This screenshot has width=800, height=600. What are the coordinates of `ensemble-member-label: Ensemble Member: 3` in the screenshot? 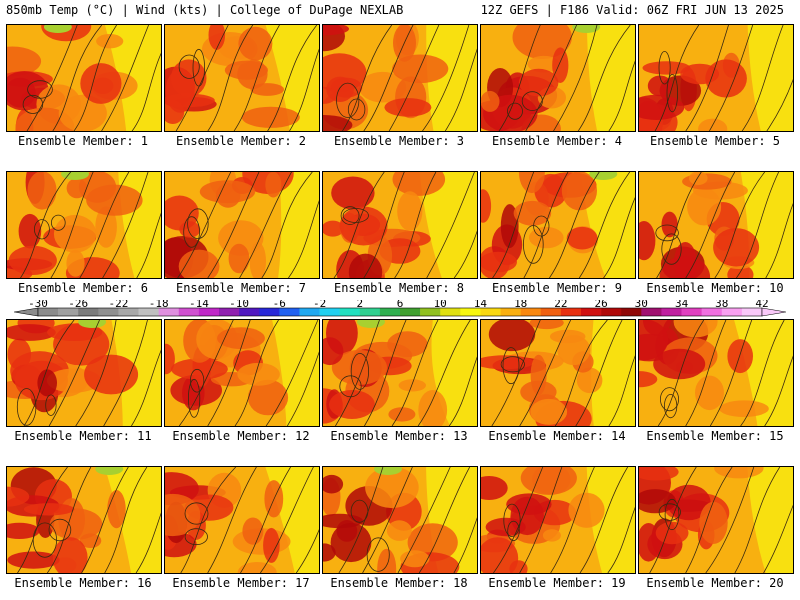 It's located at (399, 141).